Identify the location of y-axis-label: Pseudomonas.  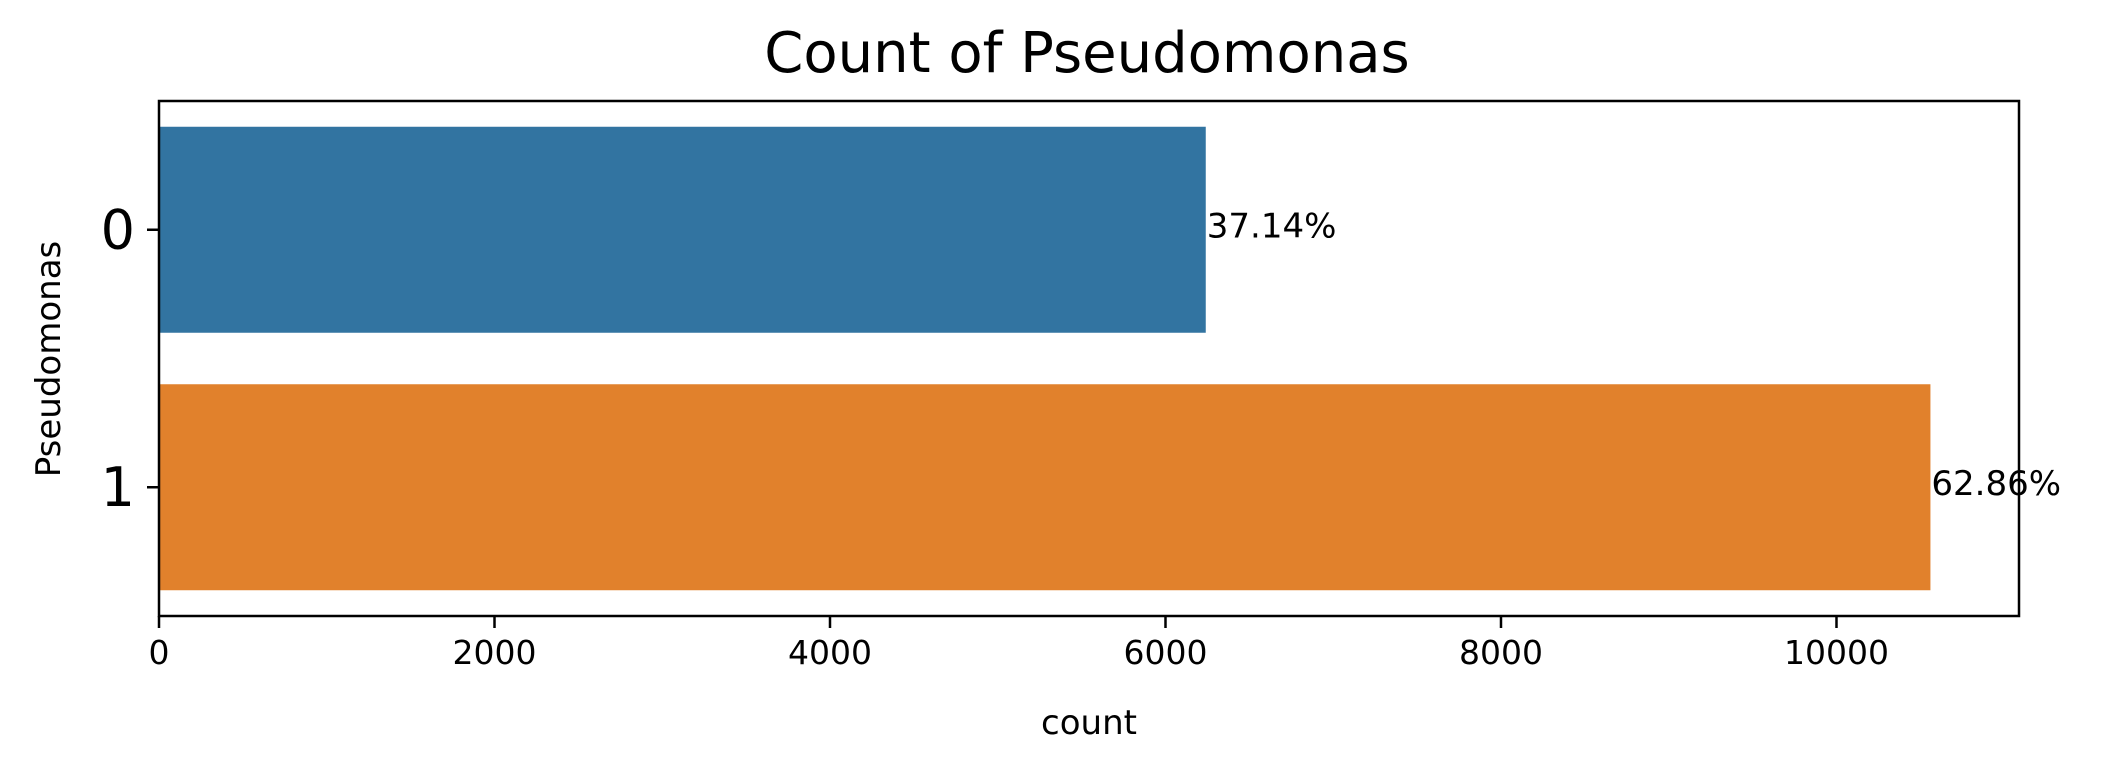
(49, 359).